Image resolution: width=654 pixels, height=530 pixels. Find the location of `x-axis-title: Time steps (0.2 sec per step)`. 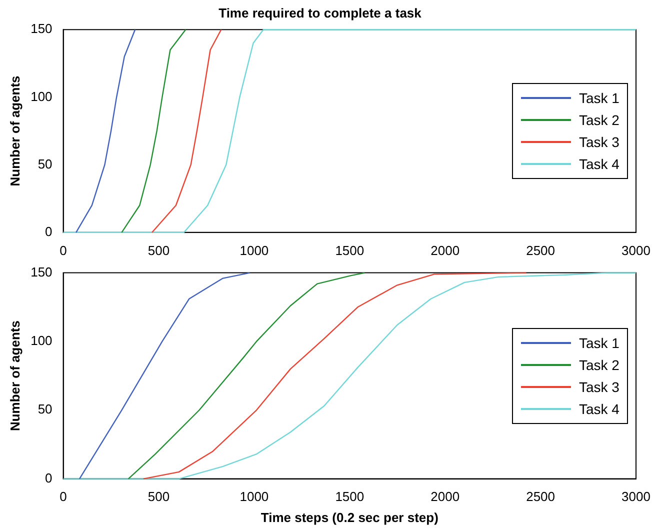

x-axis-title: Time steps (0.2 sec per step) is located at coordinates (349, 517).